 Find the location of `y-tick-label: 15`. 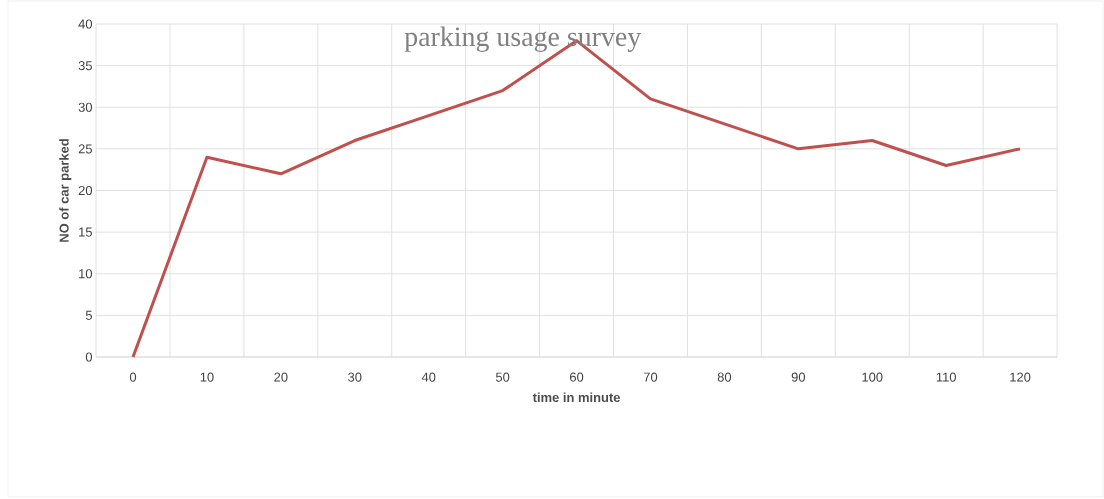

y-tick-label: 15 is located at coordinates (85, 232).